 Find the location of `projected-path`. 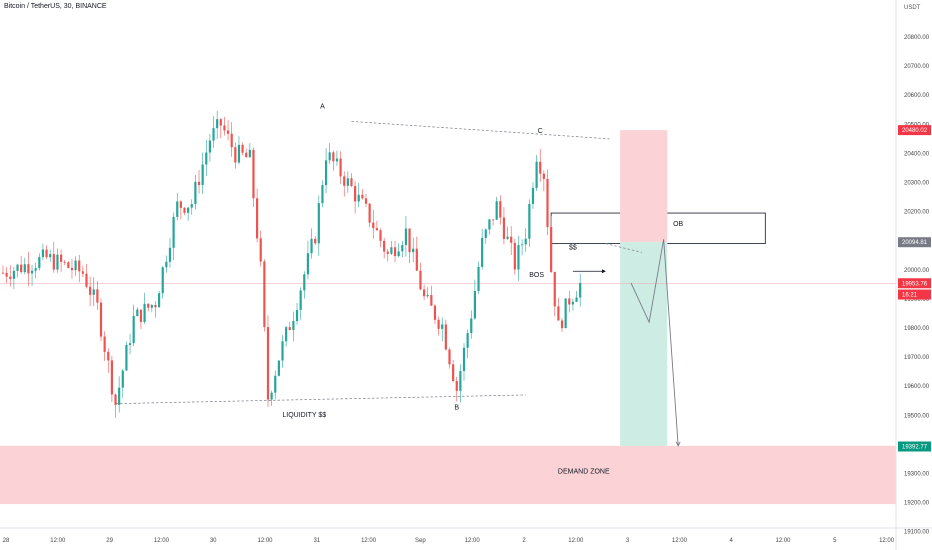

projected-path is located at coordinates (654, 342).